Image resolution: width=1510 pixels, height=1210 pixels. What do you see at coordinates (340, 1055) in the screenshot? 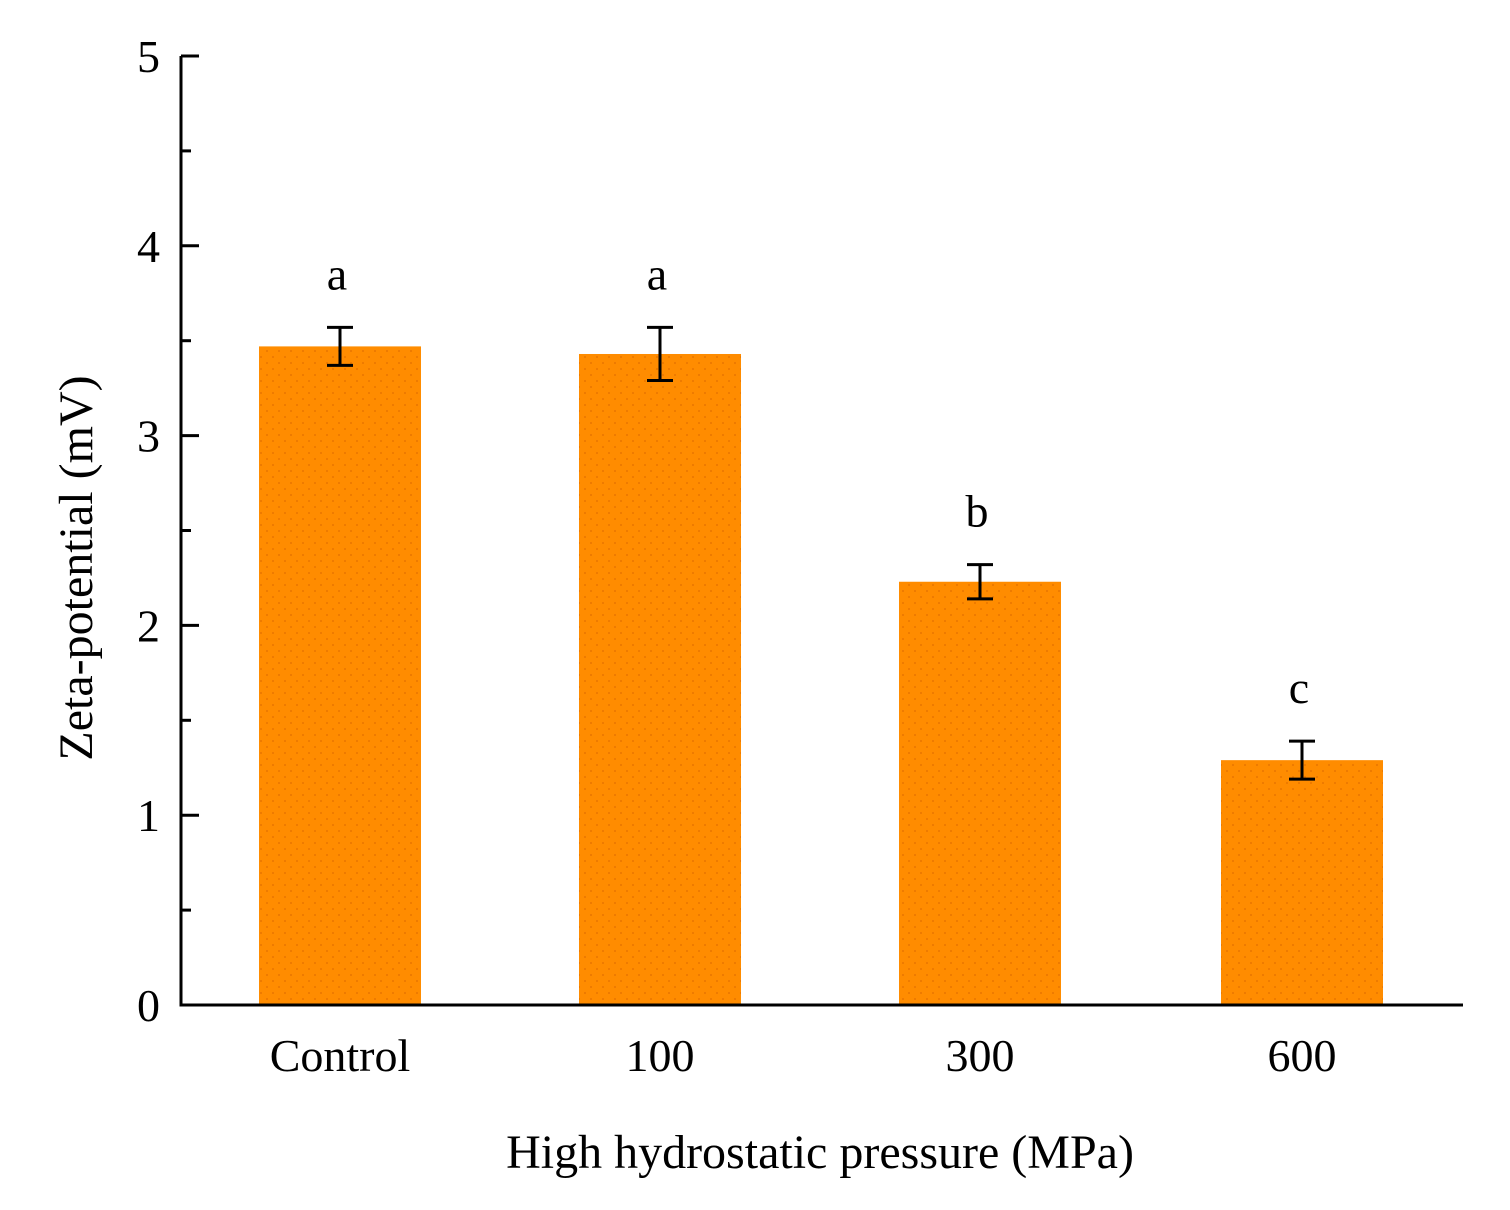
I see `x-tick-label: Control` at bounding box center [340, 1055].